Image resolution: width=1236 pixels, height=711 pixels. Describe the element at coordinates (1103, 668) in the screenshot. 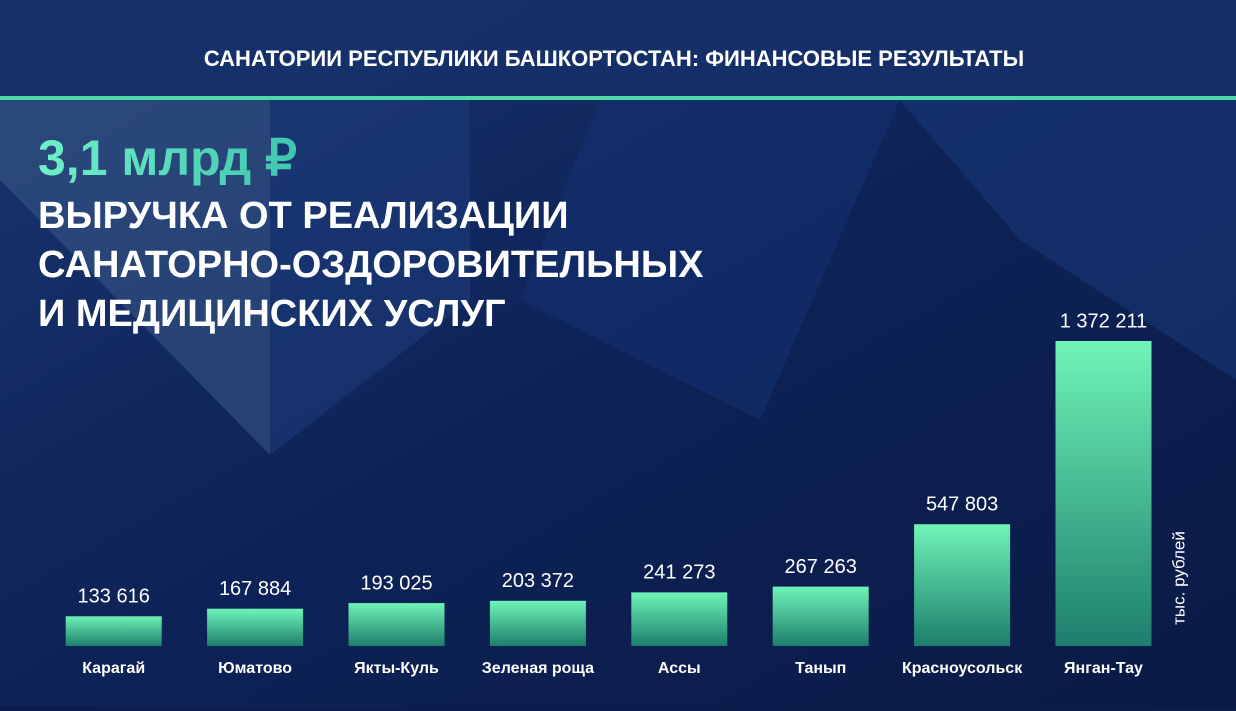

I see `category-label: Янган-Тау` at that location.